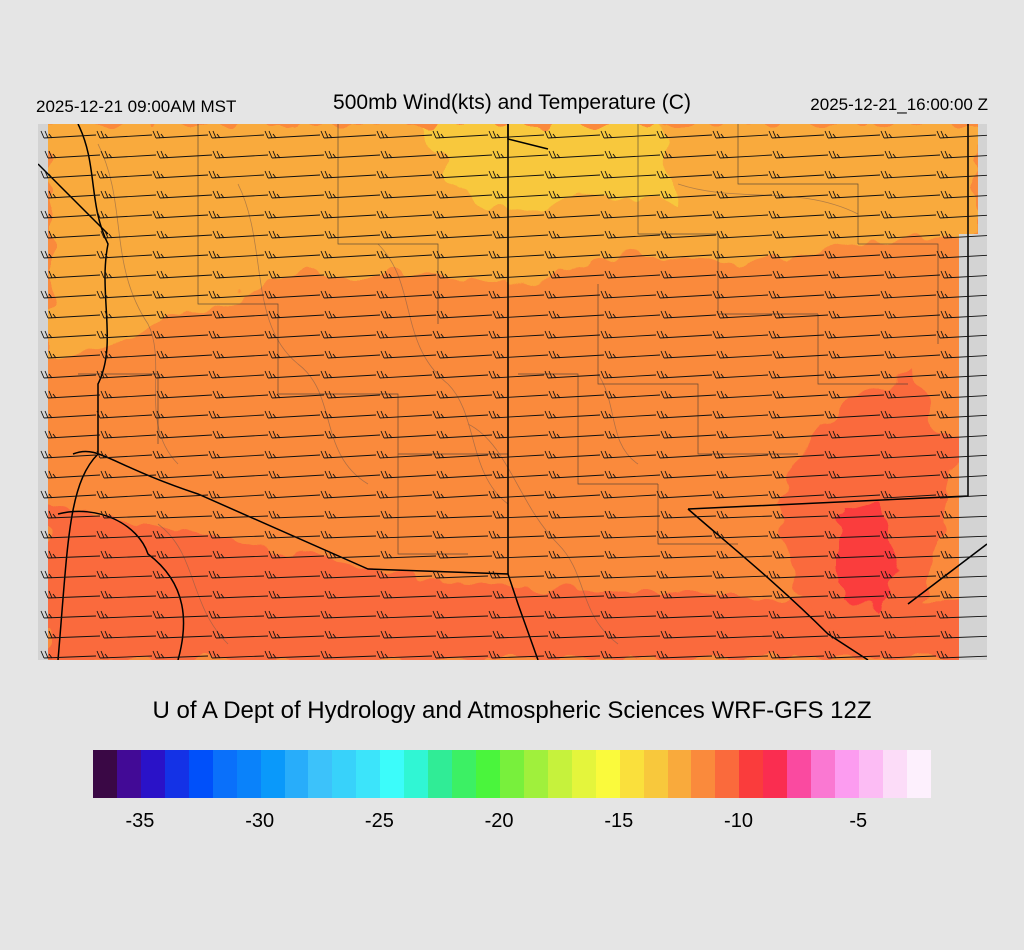  Describe the element at coordinates (778, 584) in the screenshot. I see `boundary-rio-grande` at that location.